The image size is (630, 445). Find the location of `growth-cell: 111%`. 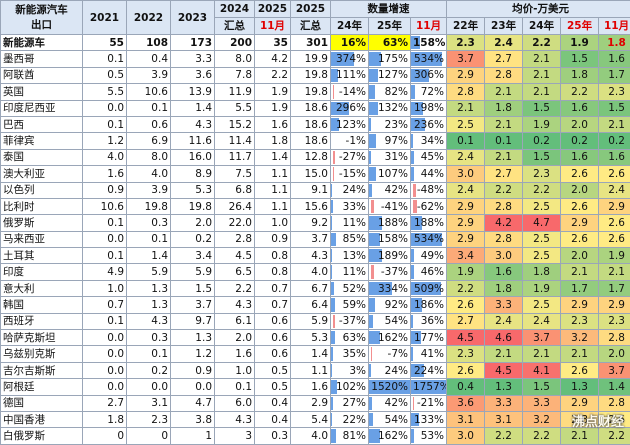

growth-cell: 111% is located at coordinates (350, 75).